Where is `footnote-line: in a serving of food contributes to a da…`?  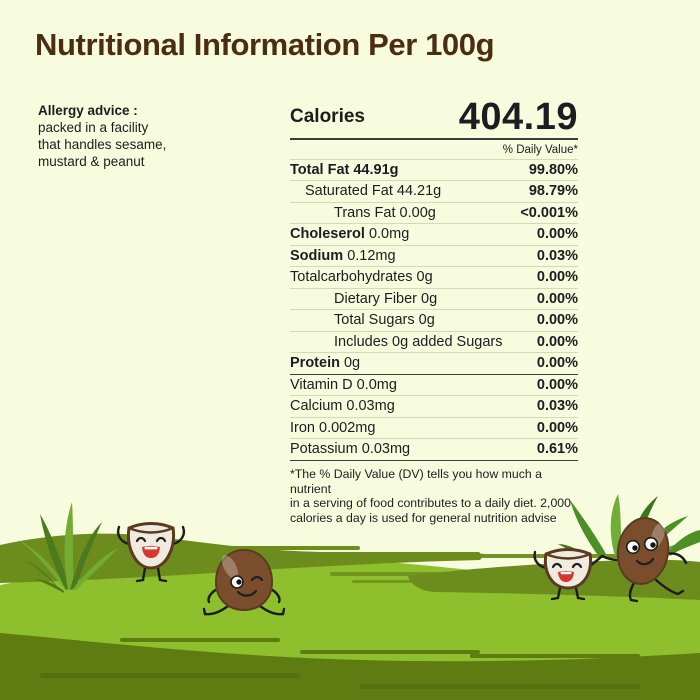 footnote-line: in a serving of food contributes to a da… is located at coordinates (430, 503).